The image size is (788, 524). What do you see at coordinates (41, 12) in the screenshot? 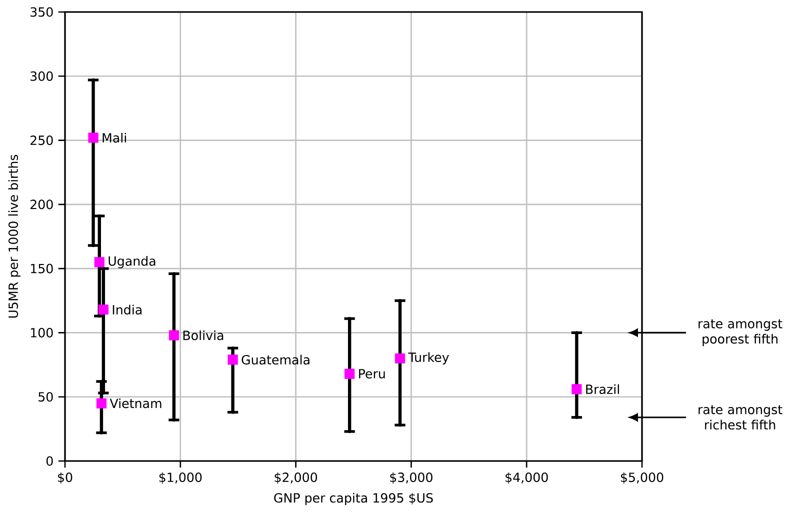
I see `y-tick-label: 350` at bounding box center [41, 12].